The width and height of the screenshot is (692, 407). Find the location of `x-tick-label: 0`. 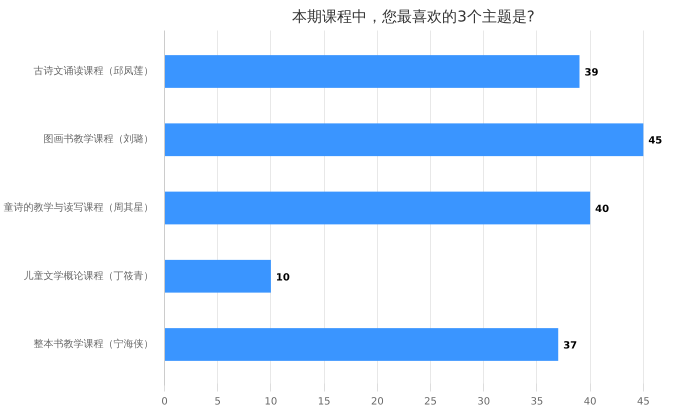

x-tick-label: 0 is located at coordinates (164, 401).